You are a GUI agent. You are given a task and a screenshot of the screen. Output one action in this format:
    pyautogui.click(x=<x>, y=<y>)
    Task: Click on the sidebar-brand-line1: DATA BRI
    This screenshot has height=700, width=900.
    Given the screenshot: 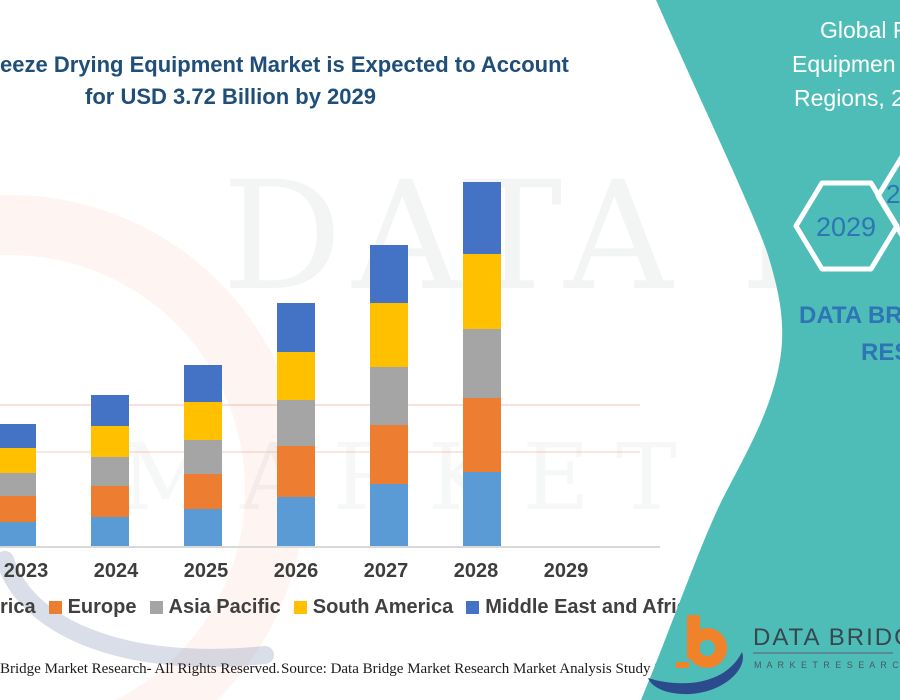 What is the action you would take?
    pyautogui.click(x=849, y=315)
    